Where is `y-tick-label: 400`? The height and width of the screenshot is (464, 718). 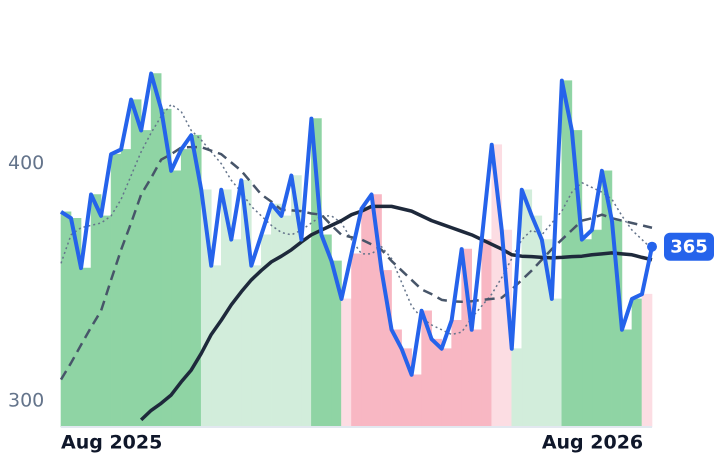
y-tick-label: 400 is located at coordinates (26, 163).